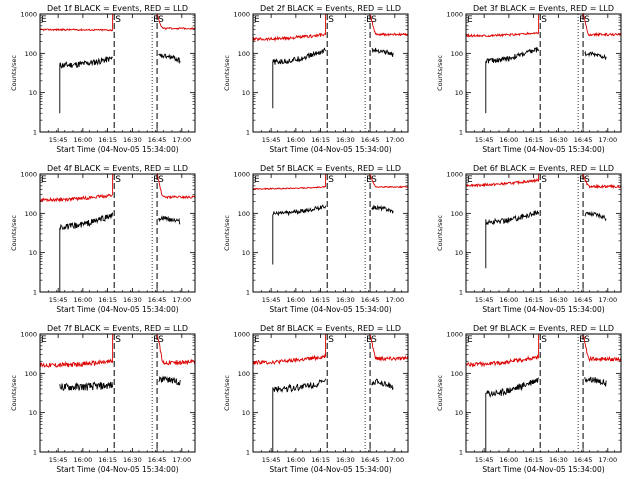  I want to click on chart-title: Det 2f BLACK = Events, RED = LLD, so click(330, 8).